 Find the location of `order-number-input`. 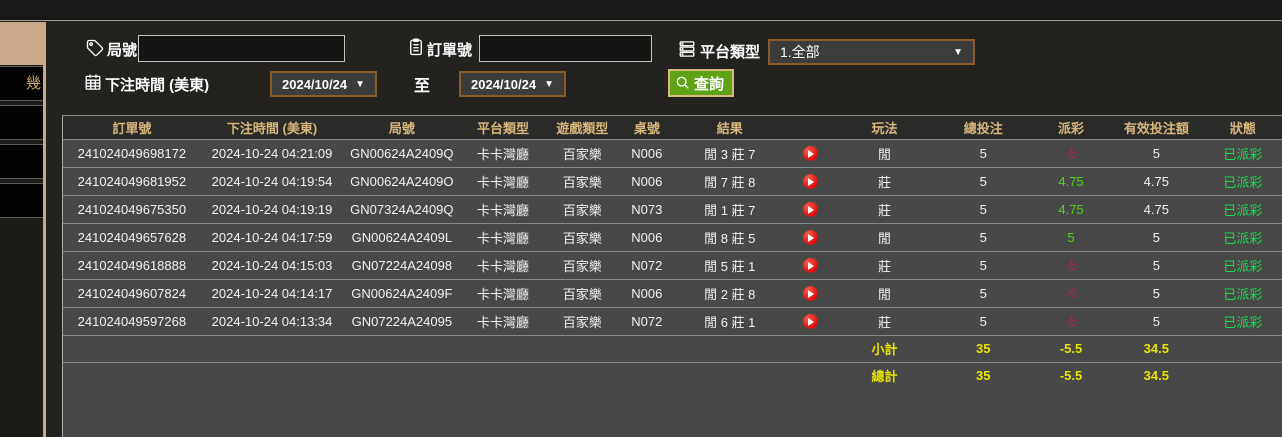

order-number-input is located at coordinates (565, 48).